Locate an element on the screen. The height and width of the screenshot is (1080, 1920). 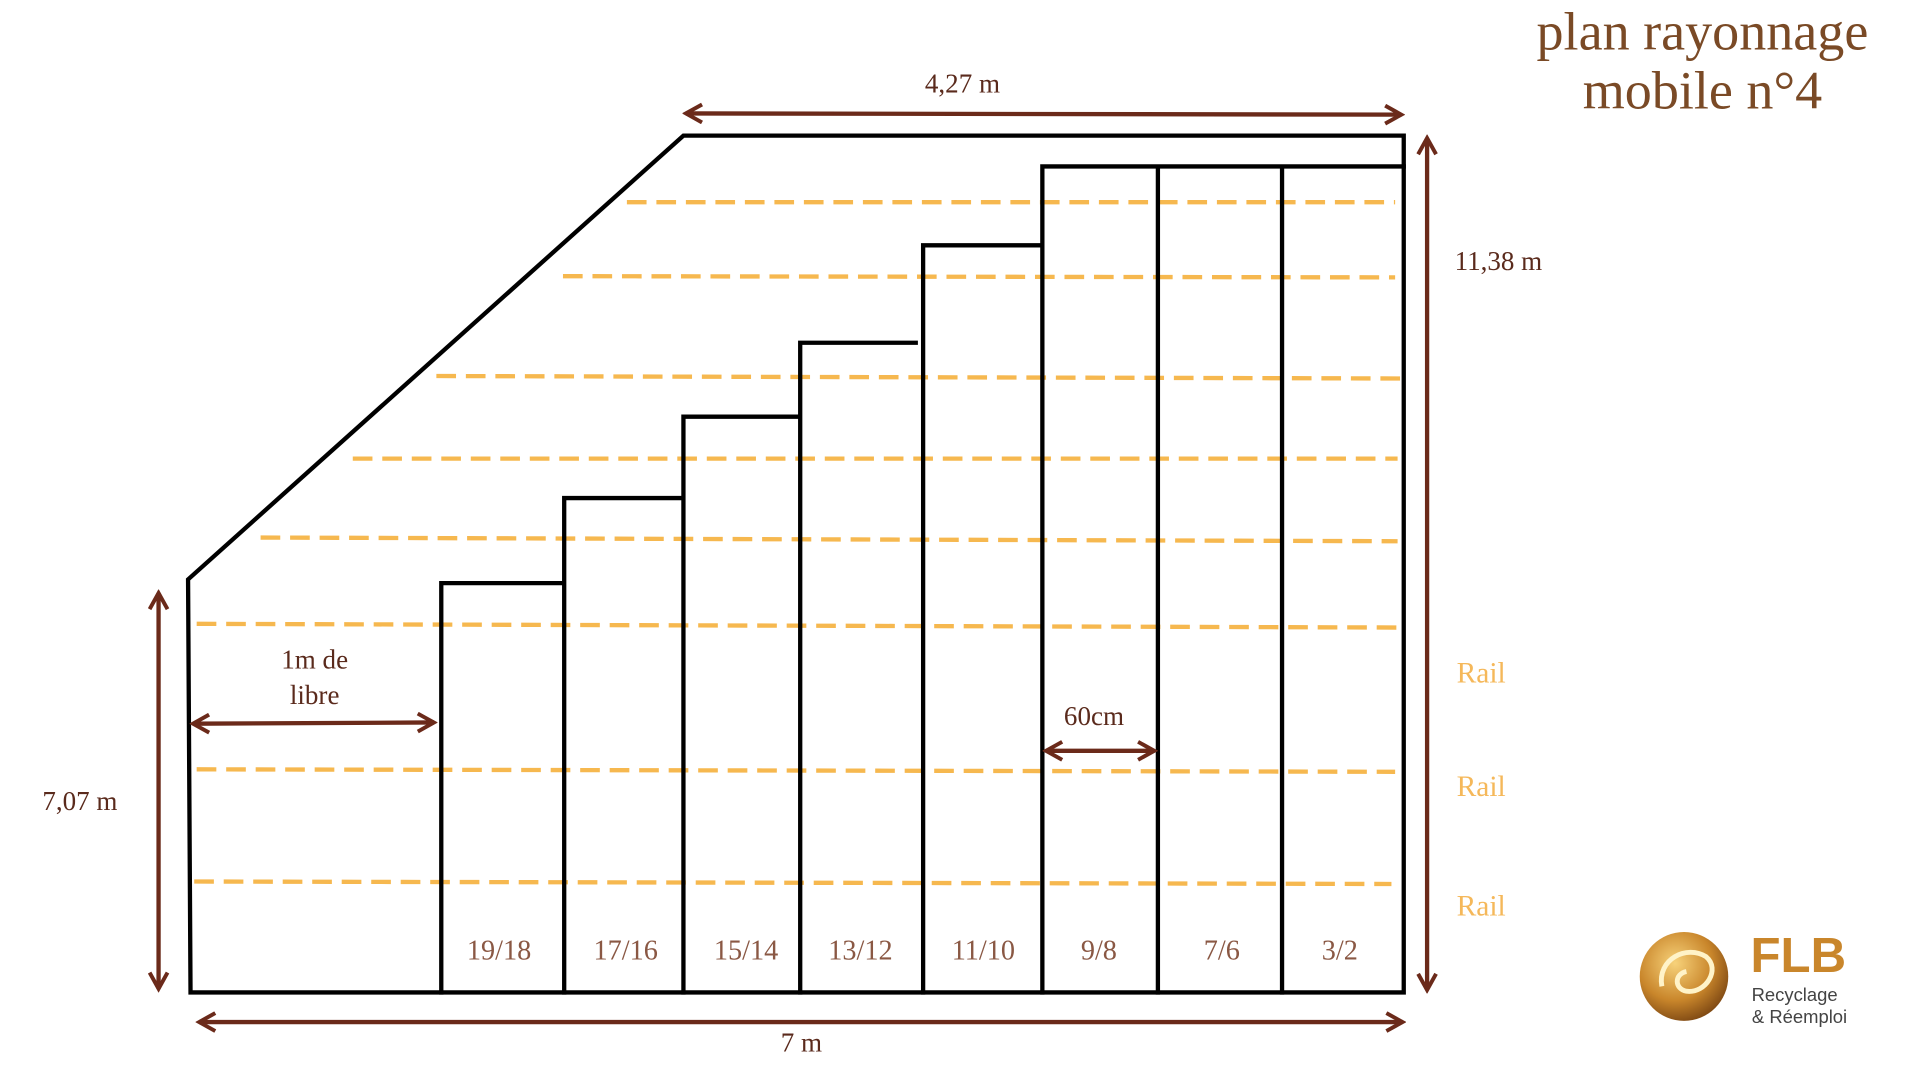
dimension-label: 1m de is located at coordinates (314, 659).